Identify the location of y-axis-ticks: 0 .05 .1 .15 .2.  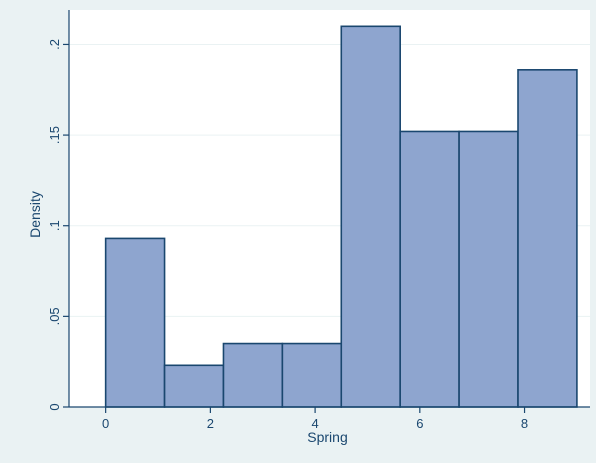
(58, 225).